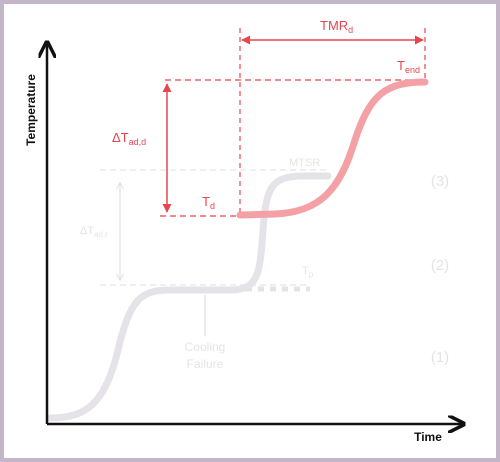  I want to click on stage-label-1: (1), so click(440, 357).